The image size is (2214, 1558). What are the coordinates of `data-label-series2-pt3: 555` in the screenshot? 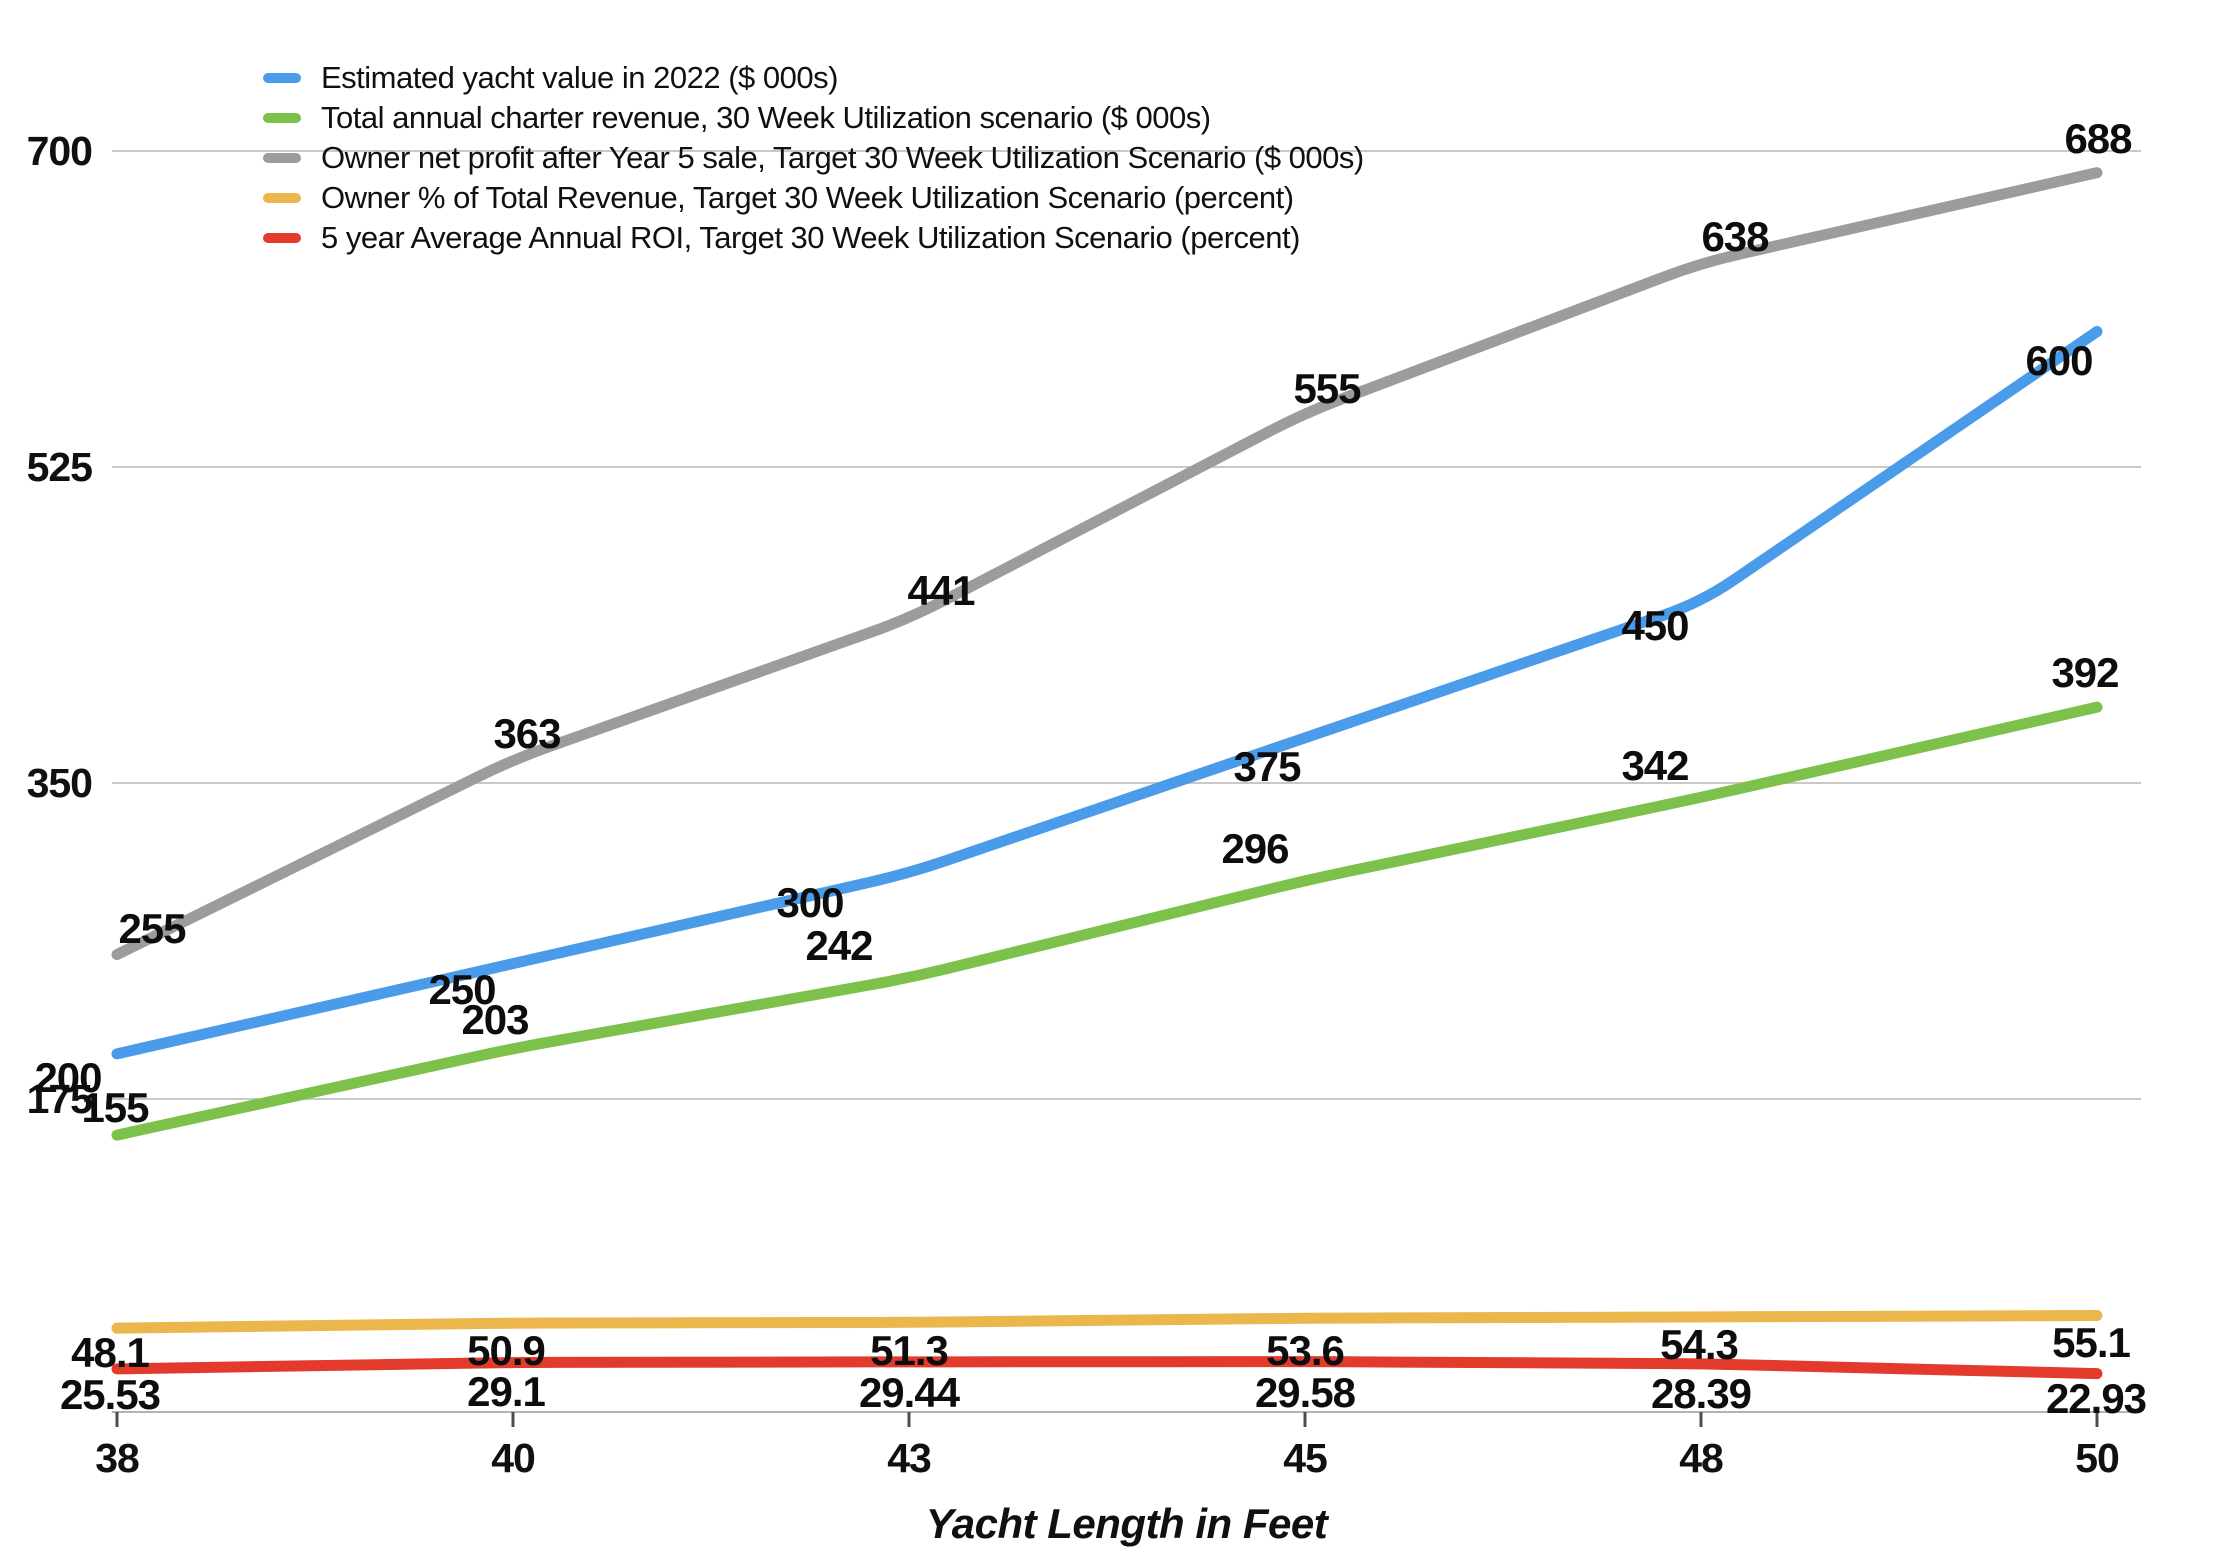 It's located at (1327, 388).